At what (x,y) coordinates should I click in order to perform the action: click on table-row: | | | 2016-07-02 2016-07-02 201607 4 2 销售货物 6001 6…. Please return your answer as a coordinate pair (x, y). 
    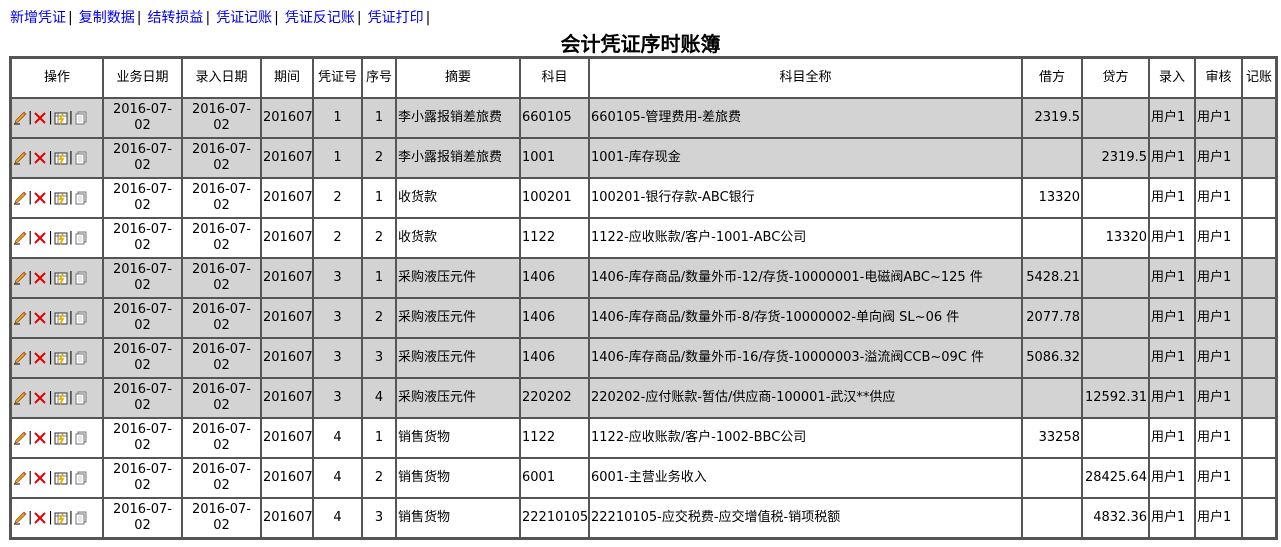
    Looking at the image, I should click on (643, 478).